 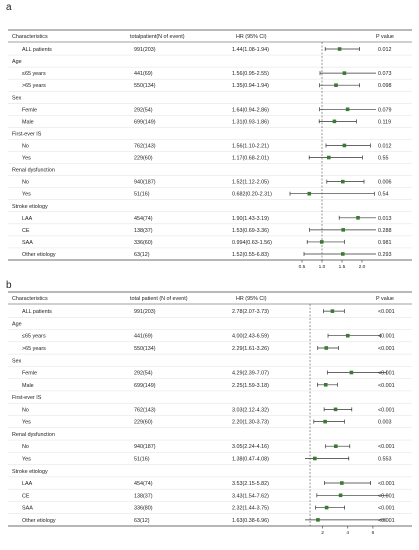 What do you see at coordinates (385, 231) in the screenshot?
I see `row-p-value: 0.288` at bounding box center [385, 231].